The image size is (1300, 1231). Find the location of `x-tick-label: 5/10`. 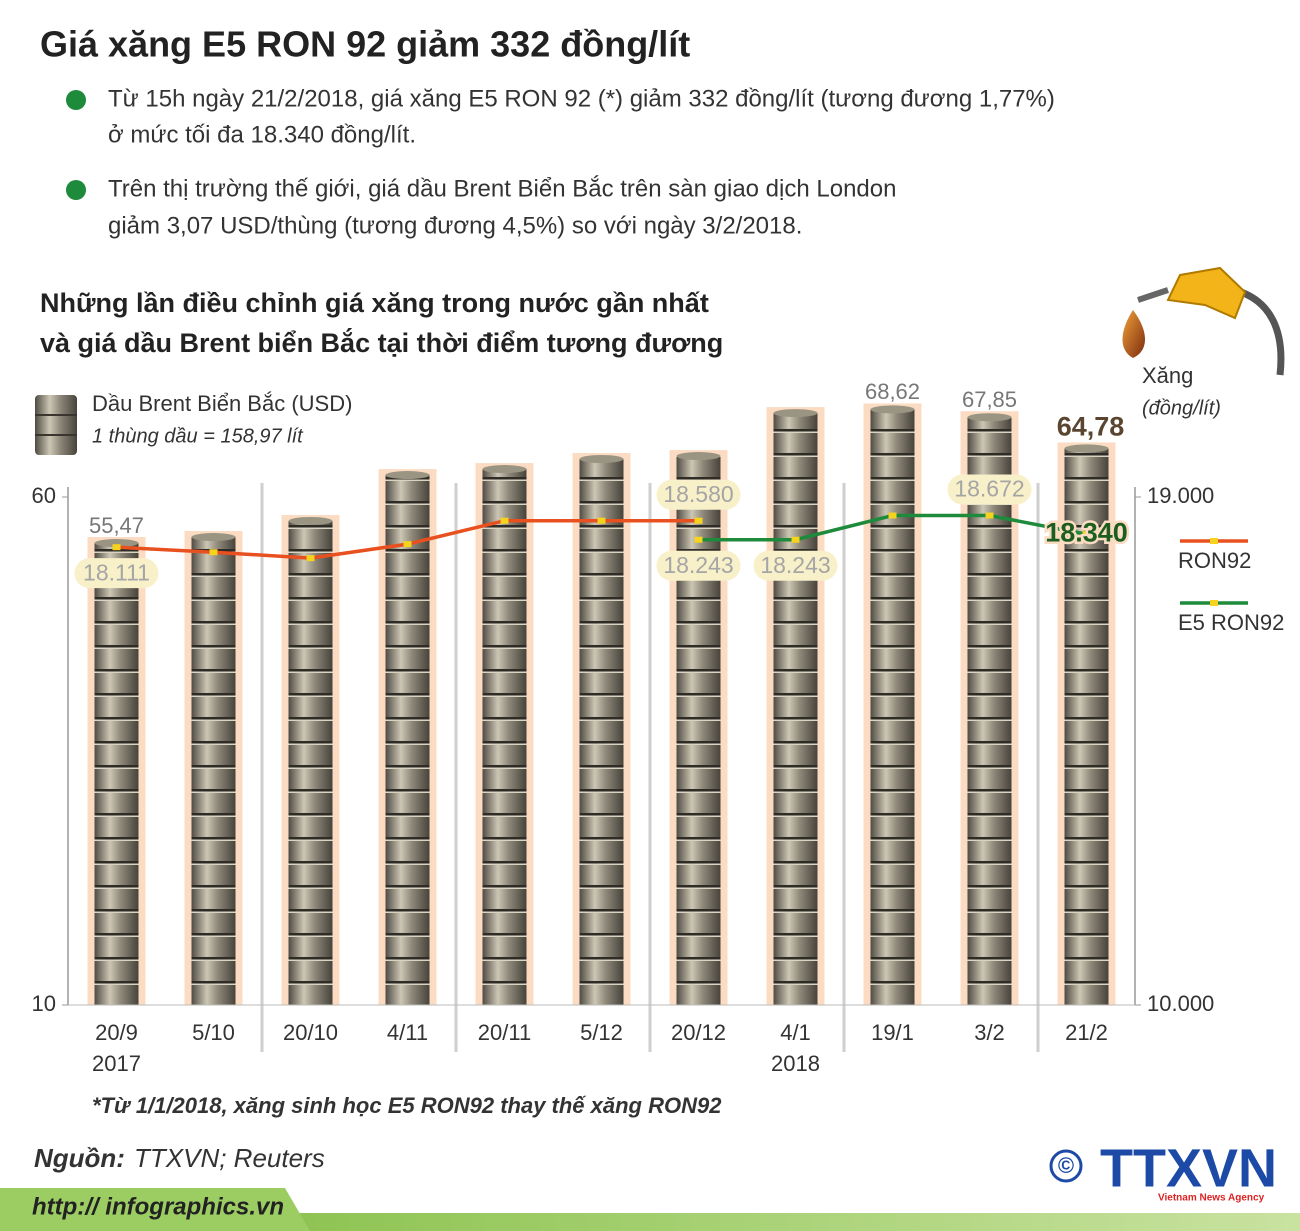

x-tick-label: 5/10 is located at coordinates (213, 1032).